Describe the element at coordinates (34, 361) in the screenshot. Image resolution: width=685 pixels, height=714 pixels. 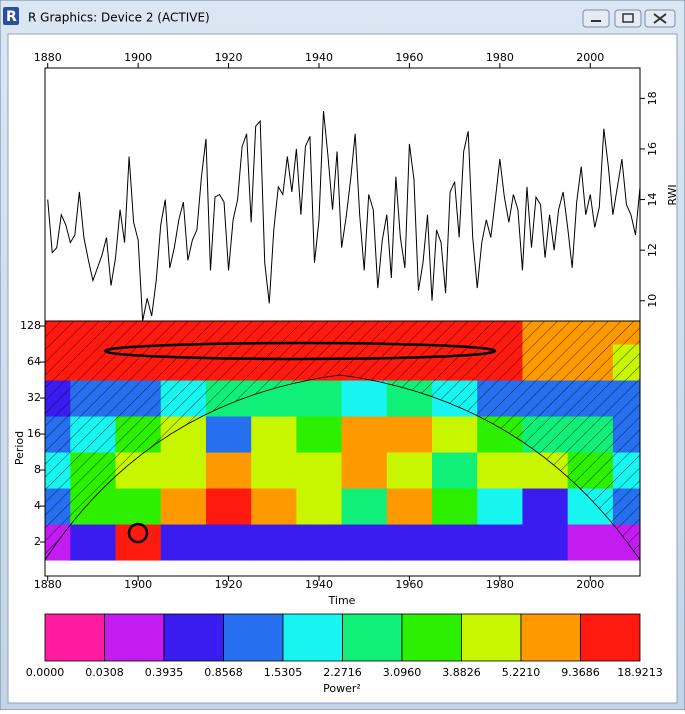
I see `y-tick-label: 64` at that location.